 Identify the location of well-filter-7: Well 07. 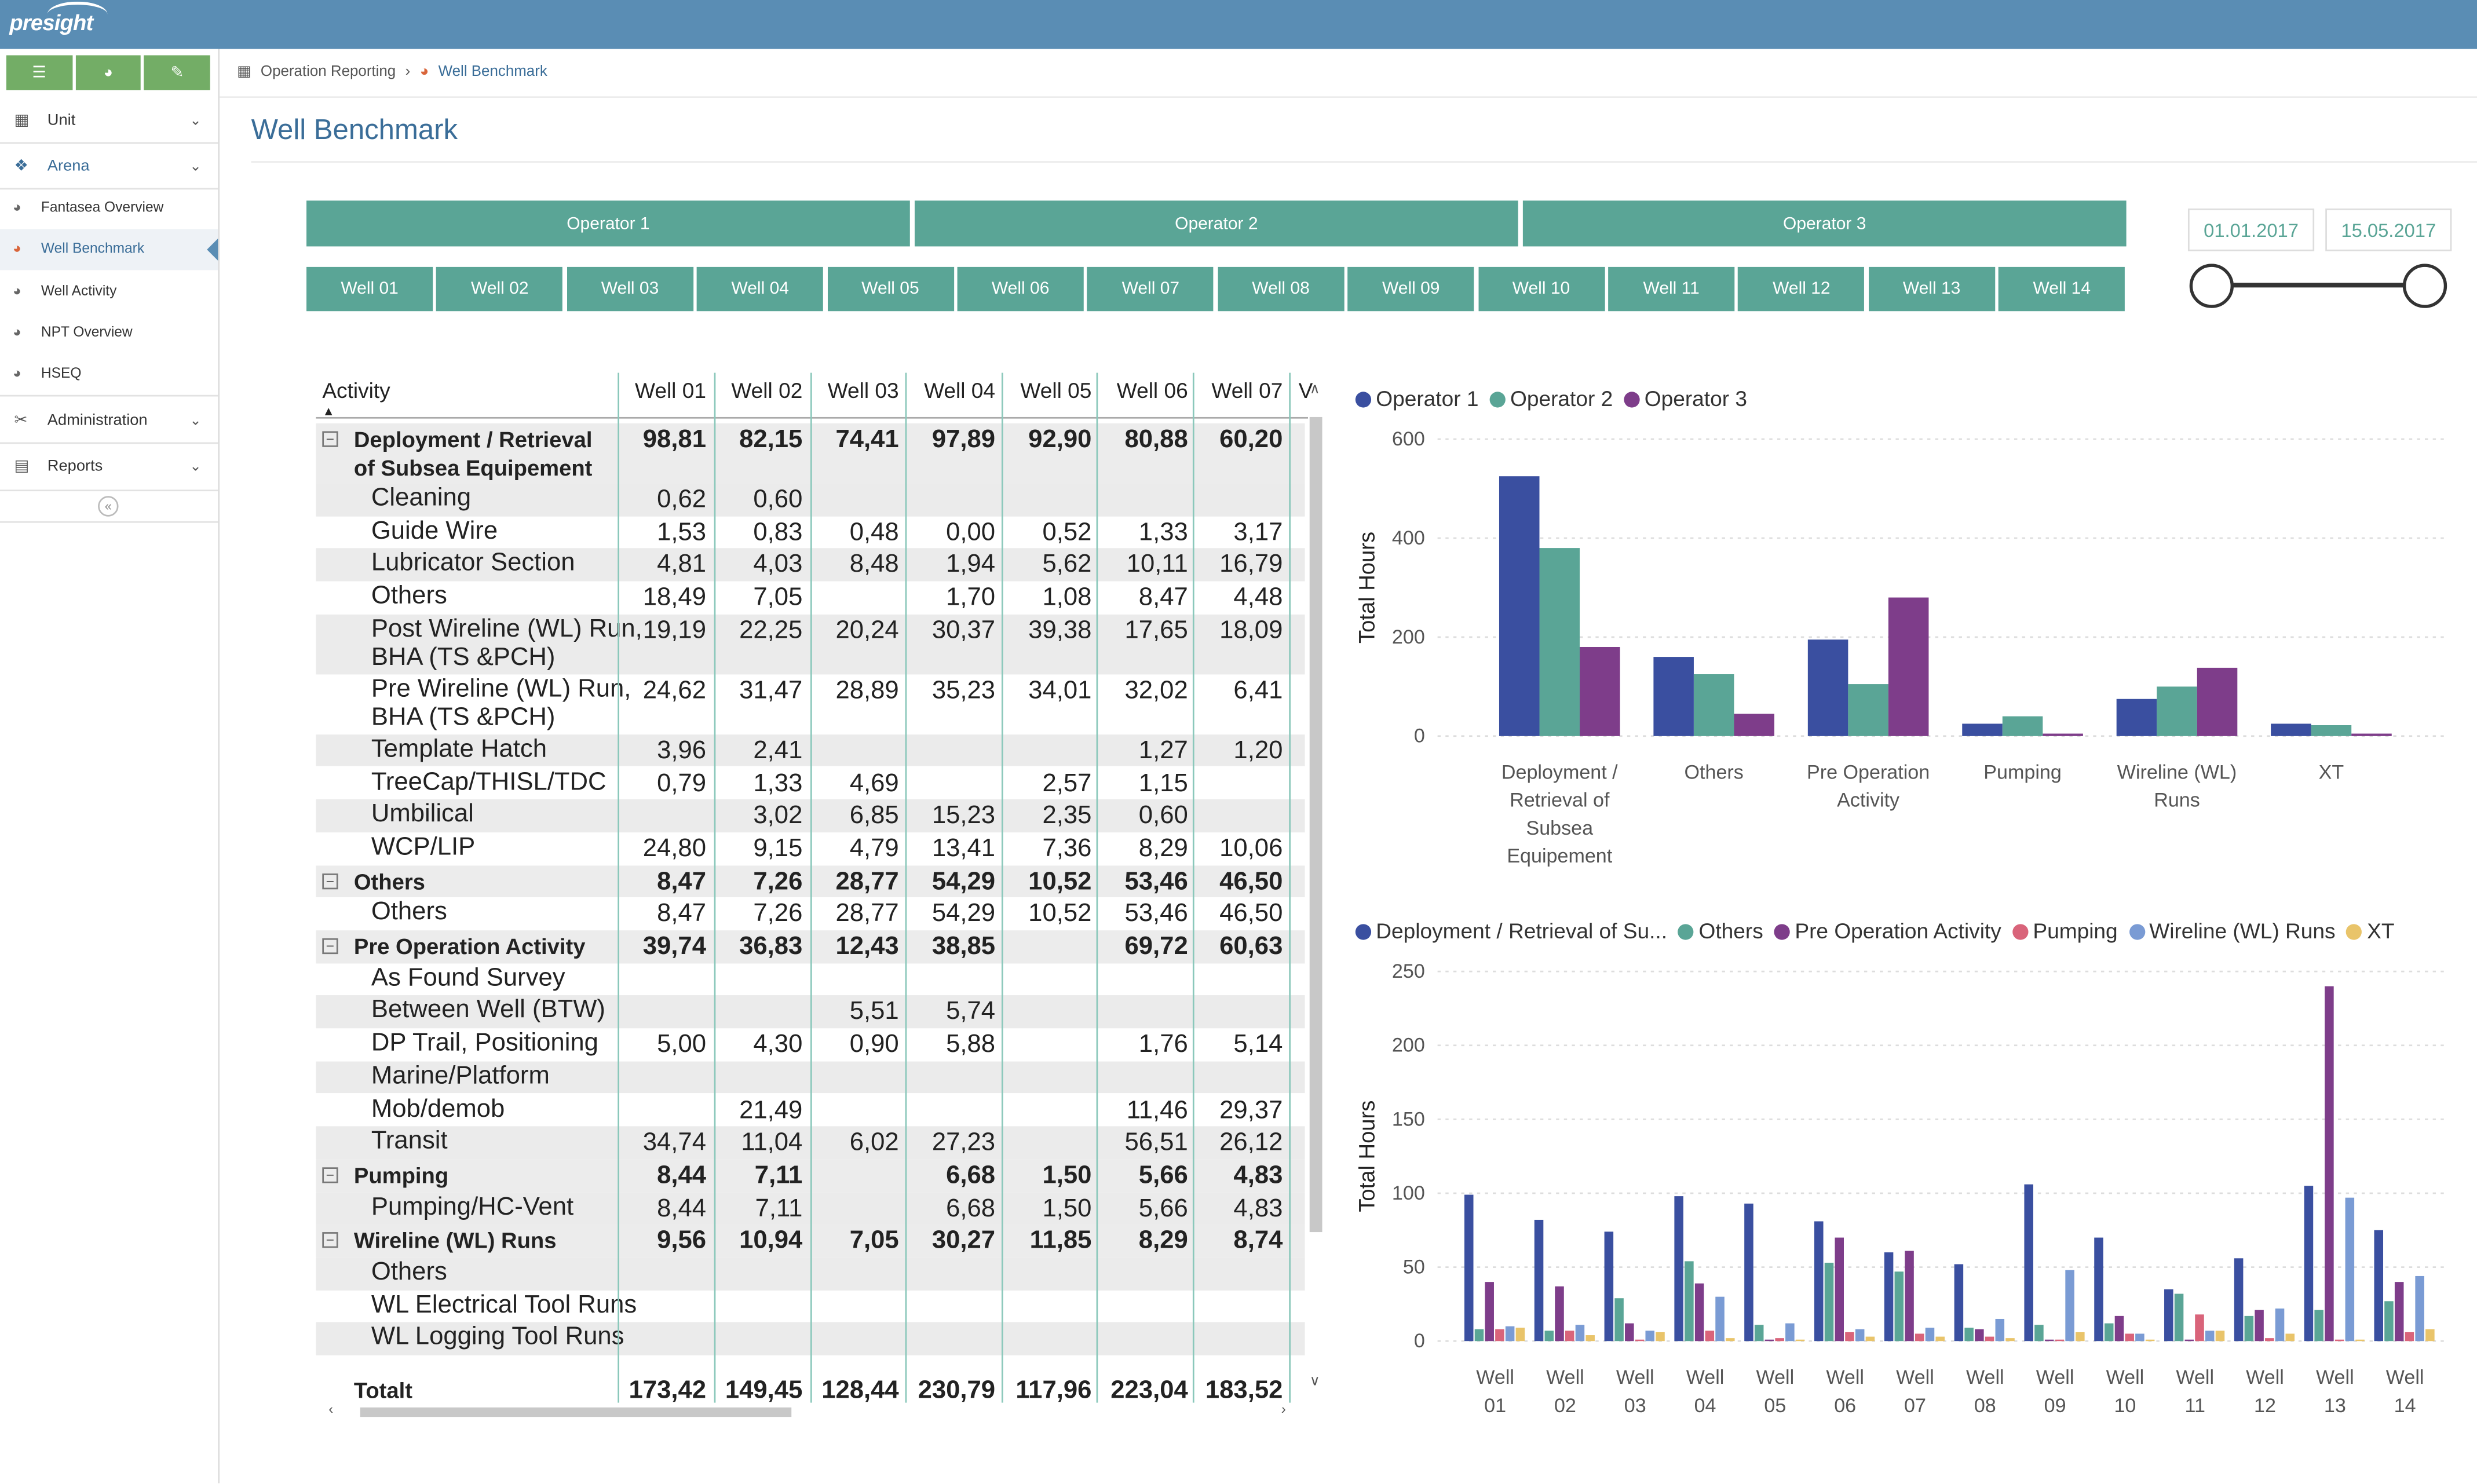
(1150, 289).